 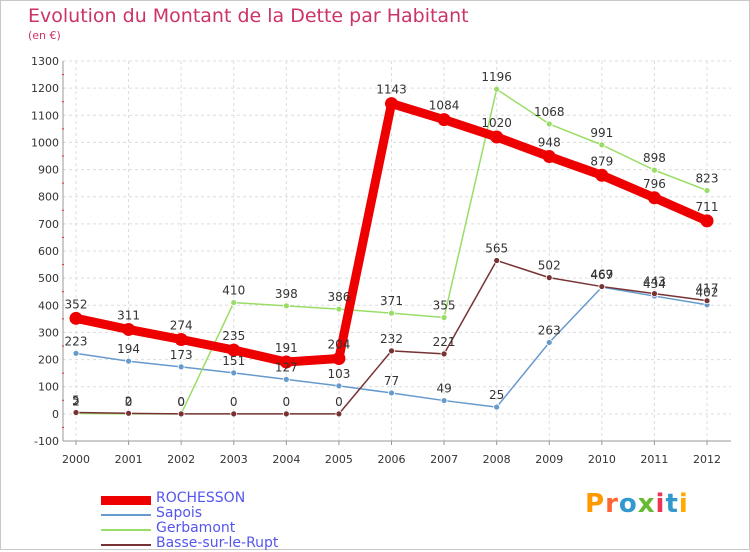 What do you see at coordinates (595, 504) in the screenshot?
I see `logo-letter: P` at bounding box center [595, 504].